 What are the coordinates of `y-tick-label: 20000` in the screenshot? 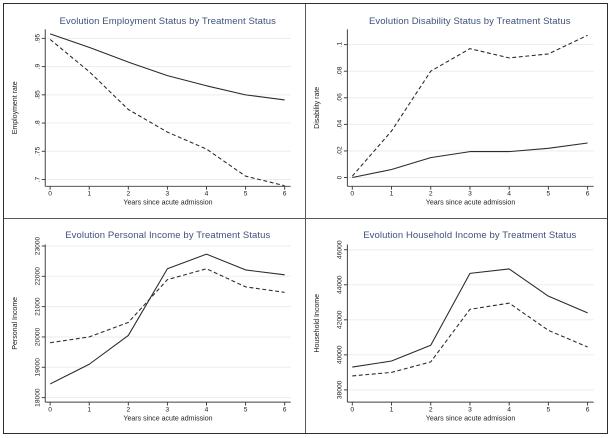 It's located at (37, 336).